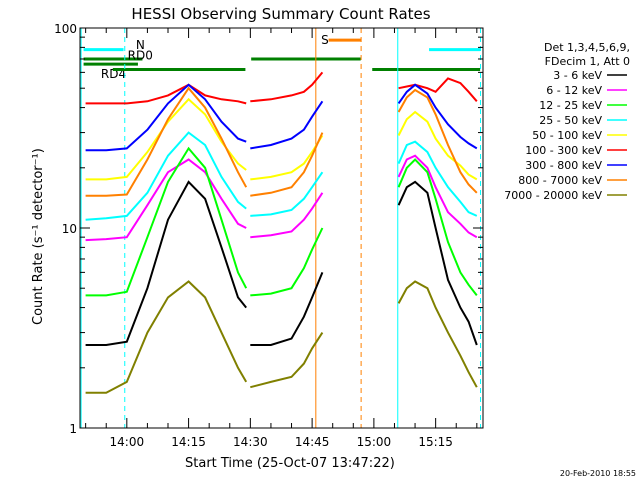 Image resolution: width=640 pixels, height=480 pixels. Describe the element at coordinates (127, 442) in the screenshot. I see `x-tick-label: 14:00` at that location.